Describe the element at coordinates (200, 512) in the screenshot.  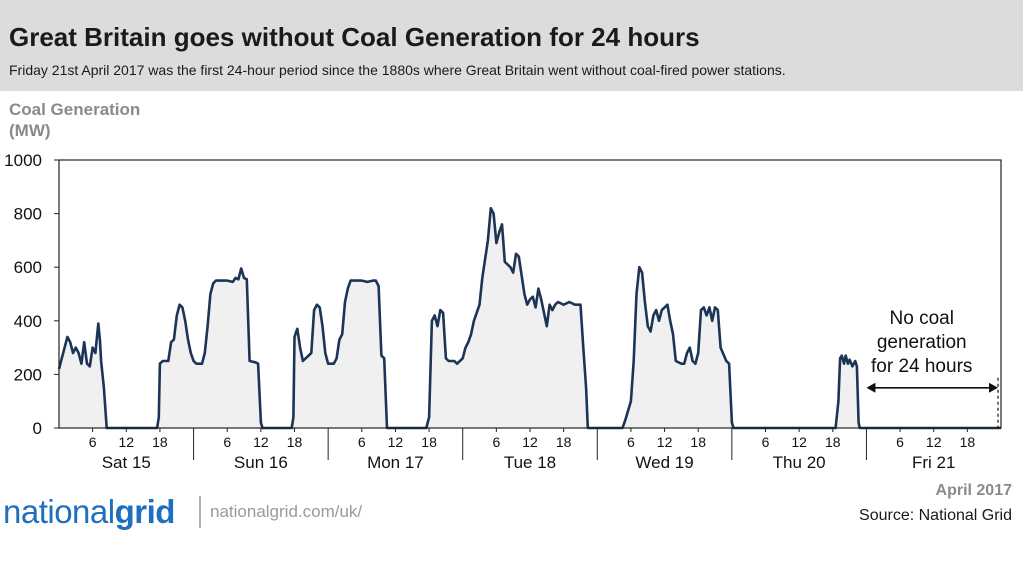
I see `logo-divider` at that location.